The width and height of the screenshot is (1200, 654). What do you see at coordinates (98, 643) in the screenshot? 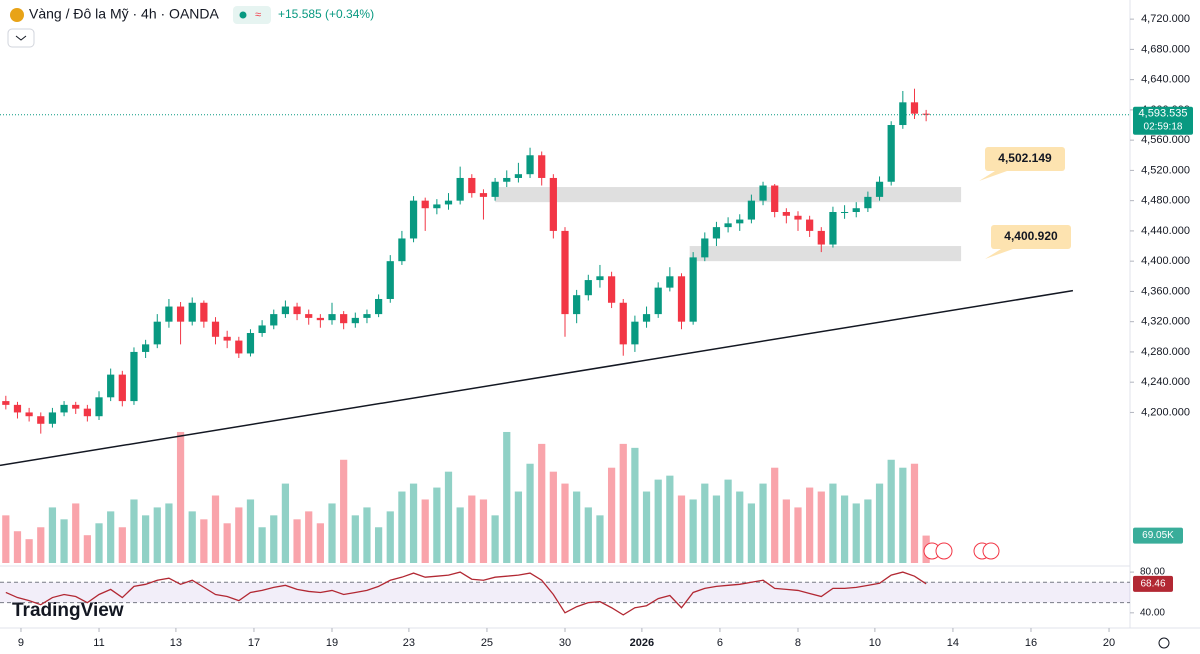
I see `x-tick-label: 11` at bounding box center [98, 643].